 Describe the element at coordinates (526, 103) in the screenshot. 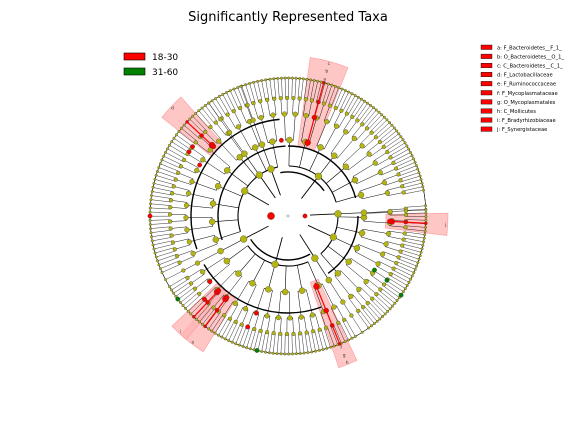

I see `taxa-key-label: g: O_Mycoplasmatales` at that location.